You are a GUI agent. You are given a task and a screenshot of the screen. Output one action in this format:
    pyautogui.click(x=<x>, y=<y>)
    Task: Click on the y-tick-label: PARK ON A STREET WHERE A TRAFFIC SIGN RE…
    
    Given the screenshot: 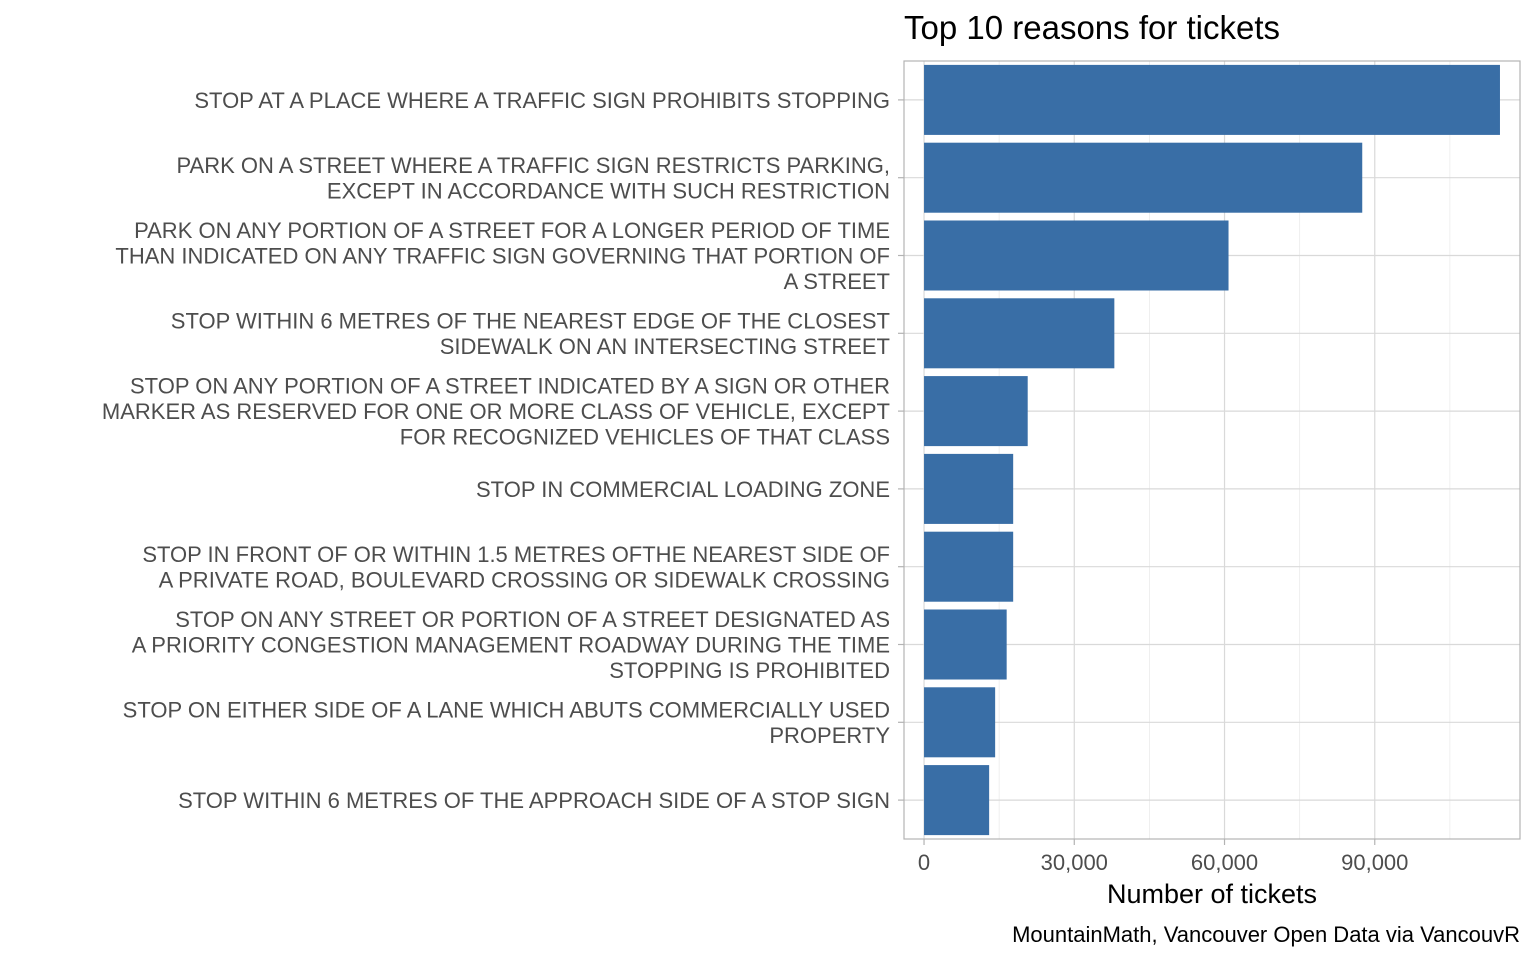 What is the action you would take?
    pyautogui.click(x=534, y=178)
    